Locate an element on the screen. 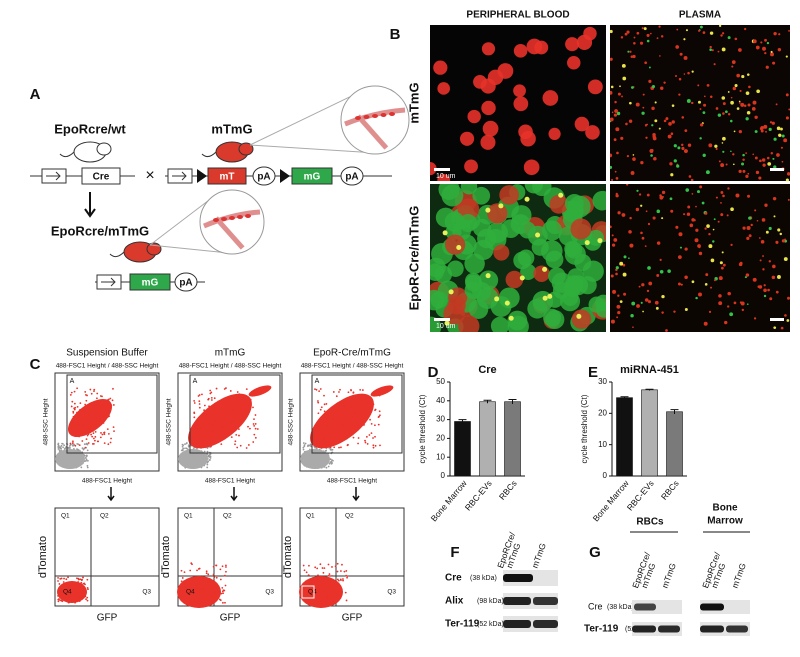 The height and width of the screenshot is (657, 800). y-tick-label: 10 is located at coordinates (602, 444).